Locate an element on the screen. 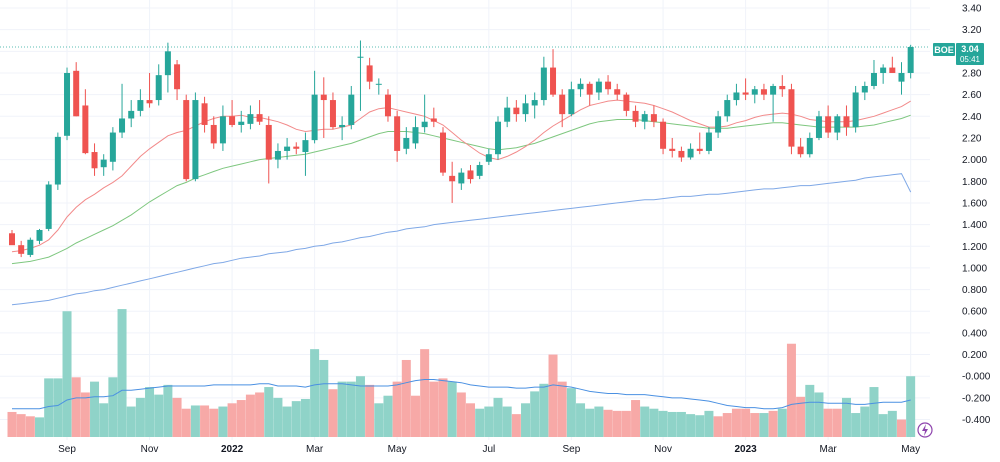 The height and width of the screenshot is (462, 1000). y-tick-label: -0.200 is located at coordinates (976, 398).